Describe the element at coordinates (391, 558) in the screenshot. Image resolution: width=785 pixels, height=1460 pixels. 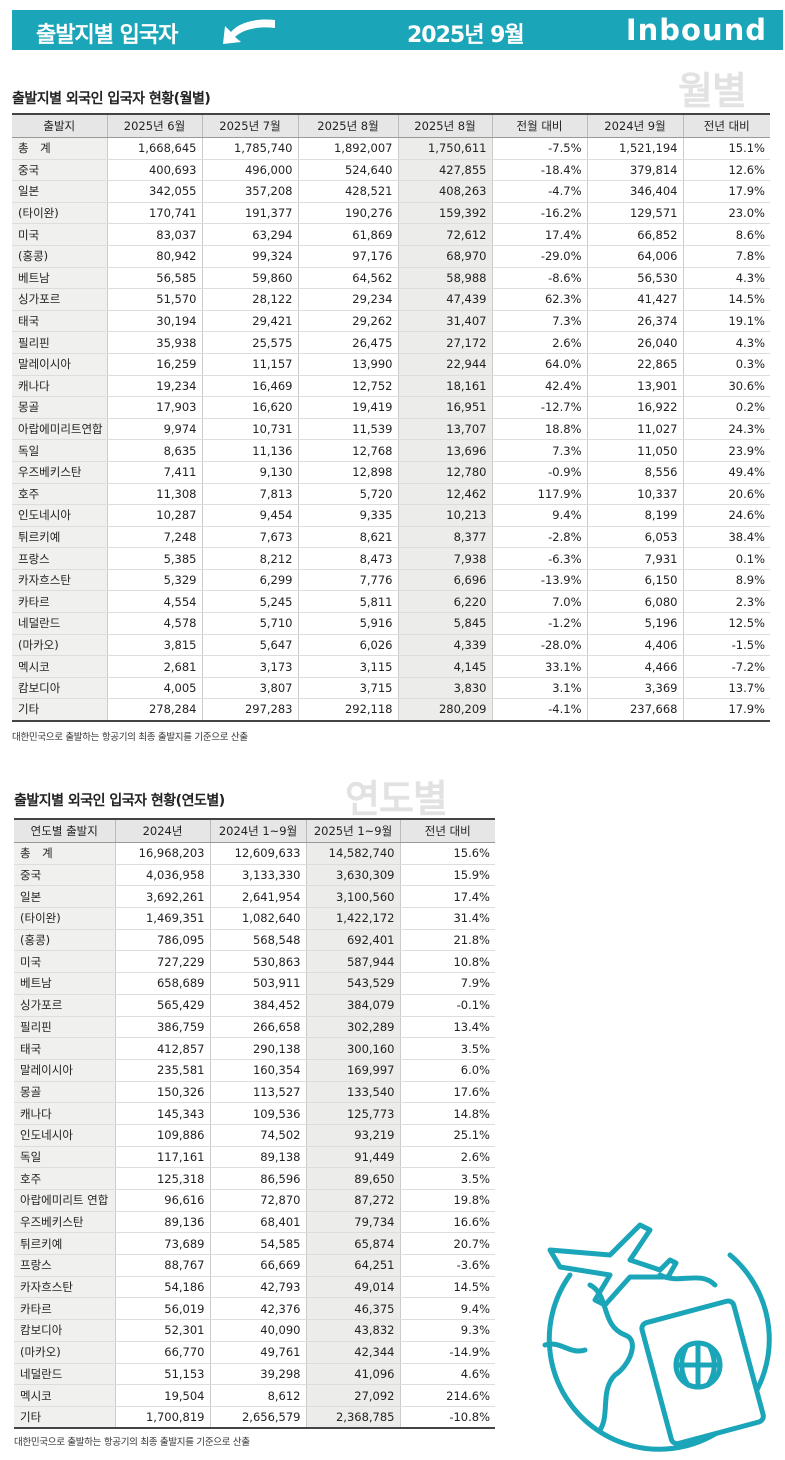
I see `table-row: 프랑스 5,385 8,212 8,473 7,938 -6.3% 7,931 0.1%` at that location.